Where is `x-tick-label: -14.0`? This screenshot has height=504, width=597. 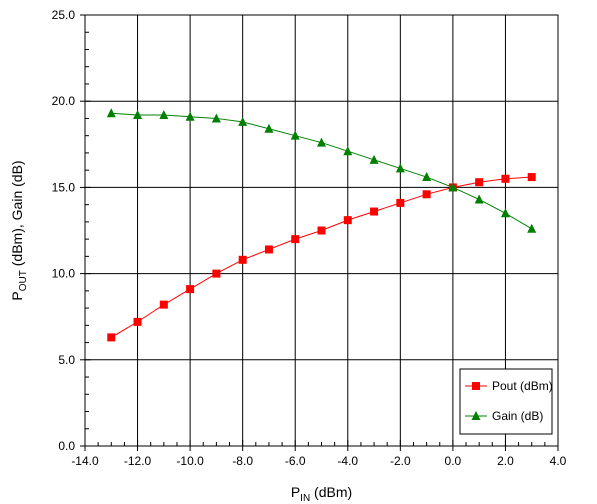
x-tick-label: -14.0 is located at coordinates (85, 461).